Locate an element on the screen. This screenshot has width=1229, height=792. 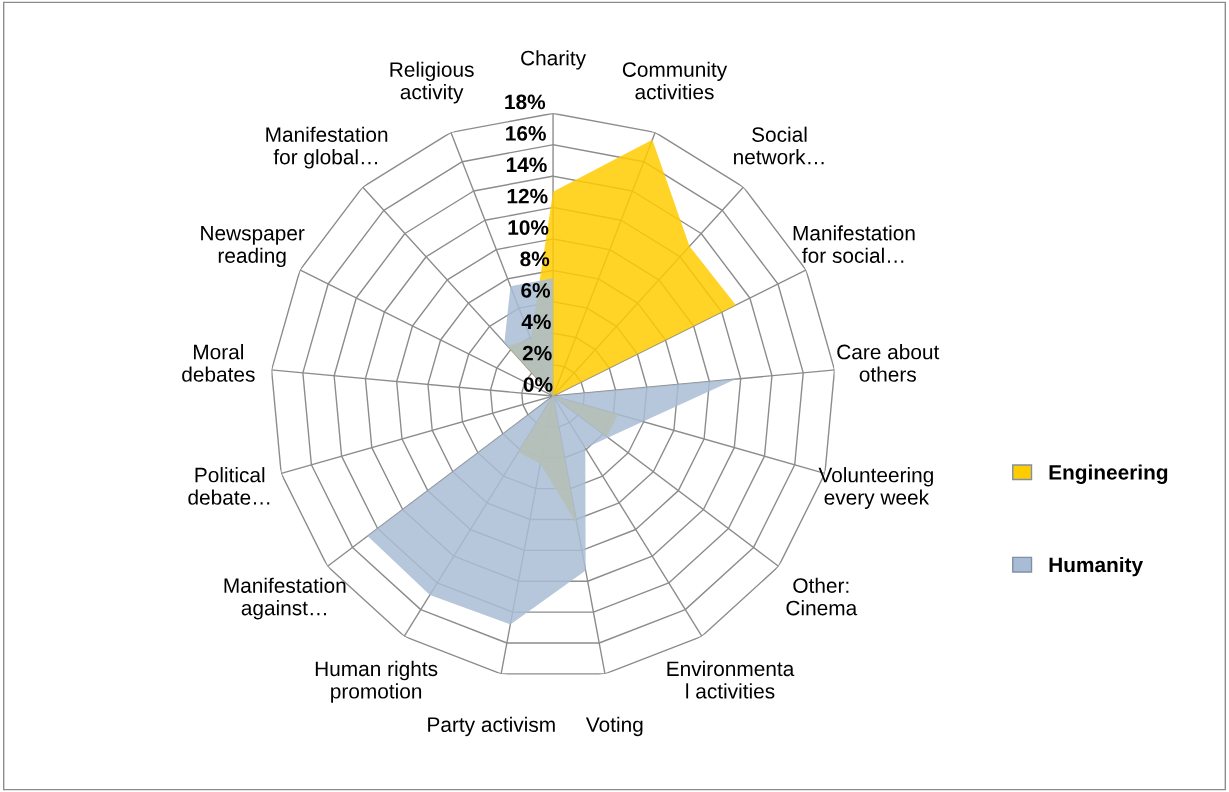
y-tick-label: 2% is located at coordinates (537, 353).